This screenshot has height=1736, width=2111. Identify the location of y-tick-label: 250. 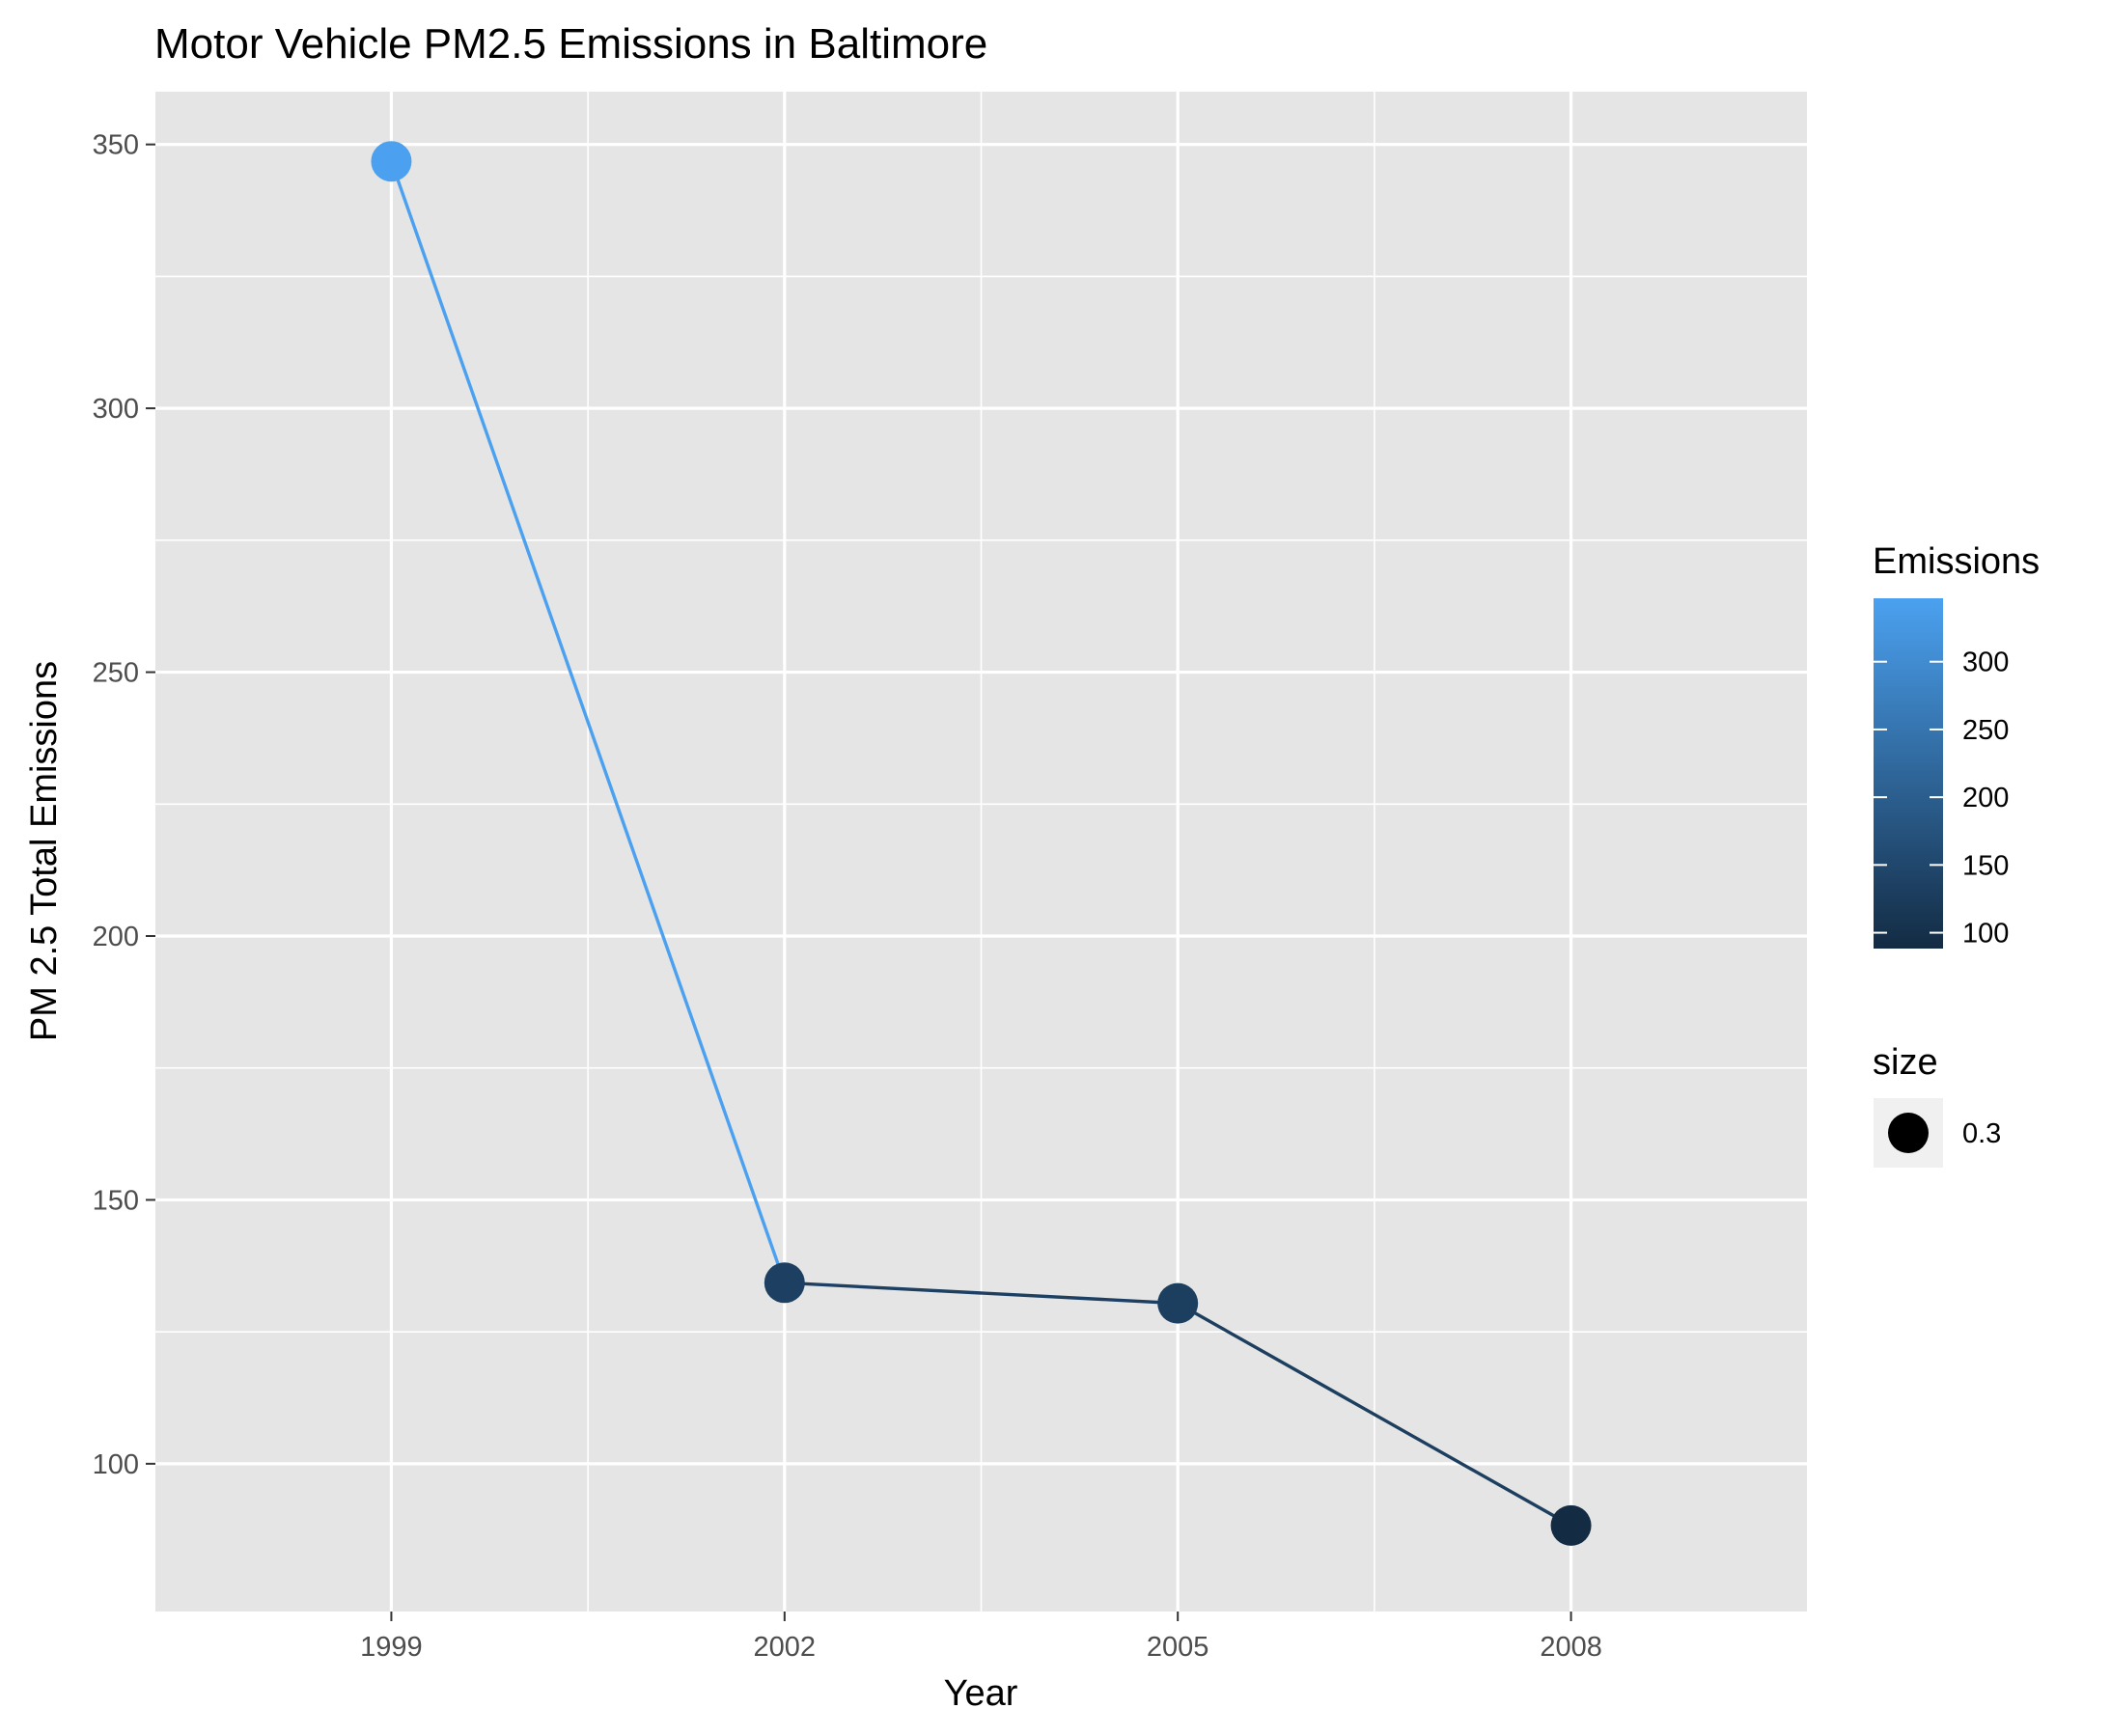
(116, 673).